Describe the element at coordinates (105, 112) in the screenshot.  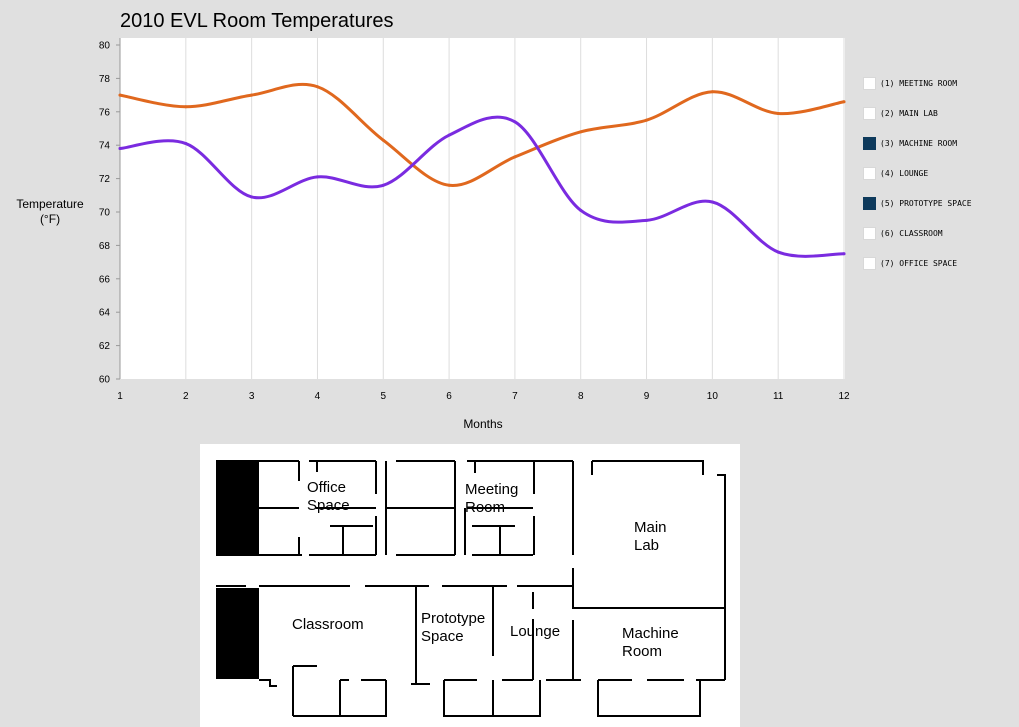
I see `y-tick-label: 76` at that location.